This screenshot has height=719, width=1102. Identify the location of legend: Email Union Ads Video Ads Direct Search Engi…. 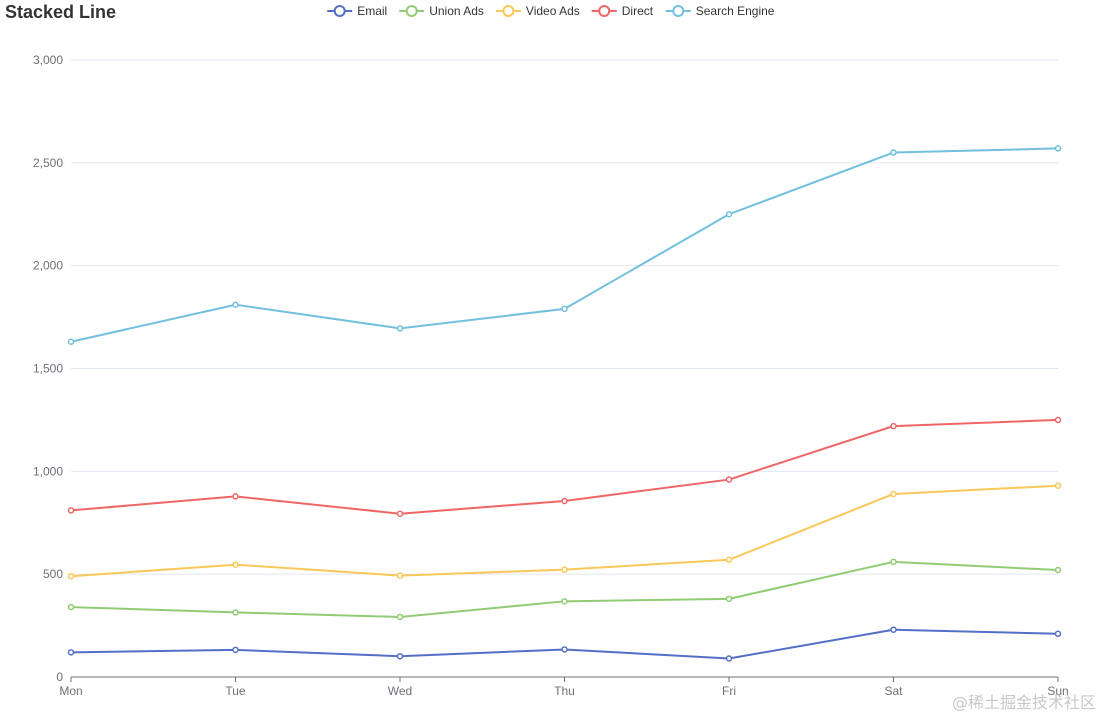
(551, 11).